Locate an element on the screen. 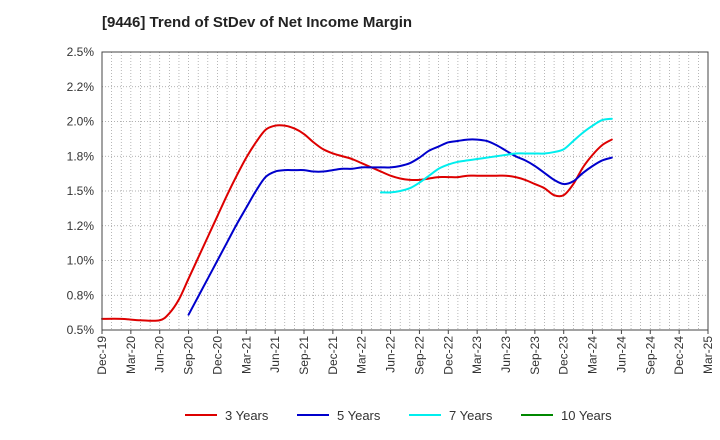 The height and width of the screenshot is (440, 720). x-tick-label: Jun-23 is located at coordinates (506, 354).